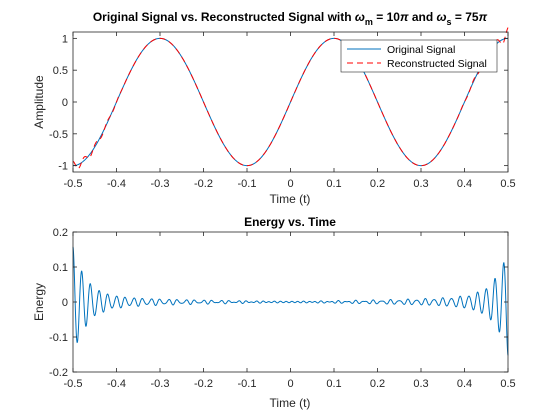 The height and width of the screenshot is (420, 560). Describe the element at coordinates (60, 268) in the screenshot. I see `ax2-y-tick-label: 0.1` at that location.